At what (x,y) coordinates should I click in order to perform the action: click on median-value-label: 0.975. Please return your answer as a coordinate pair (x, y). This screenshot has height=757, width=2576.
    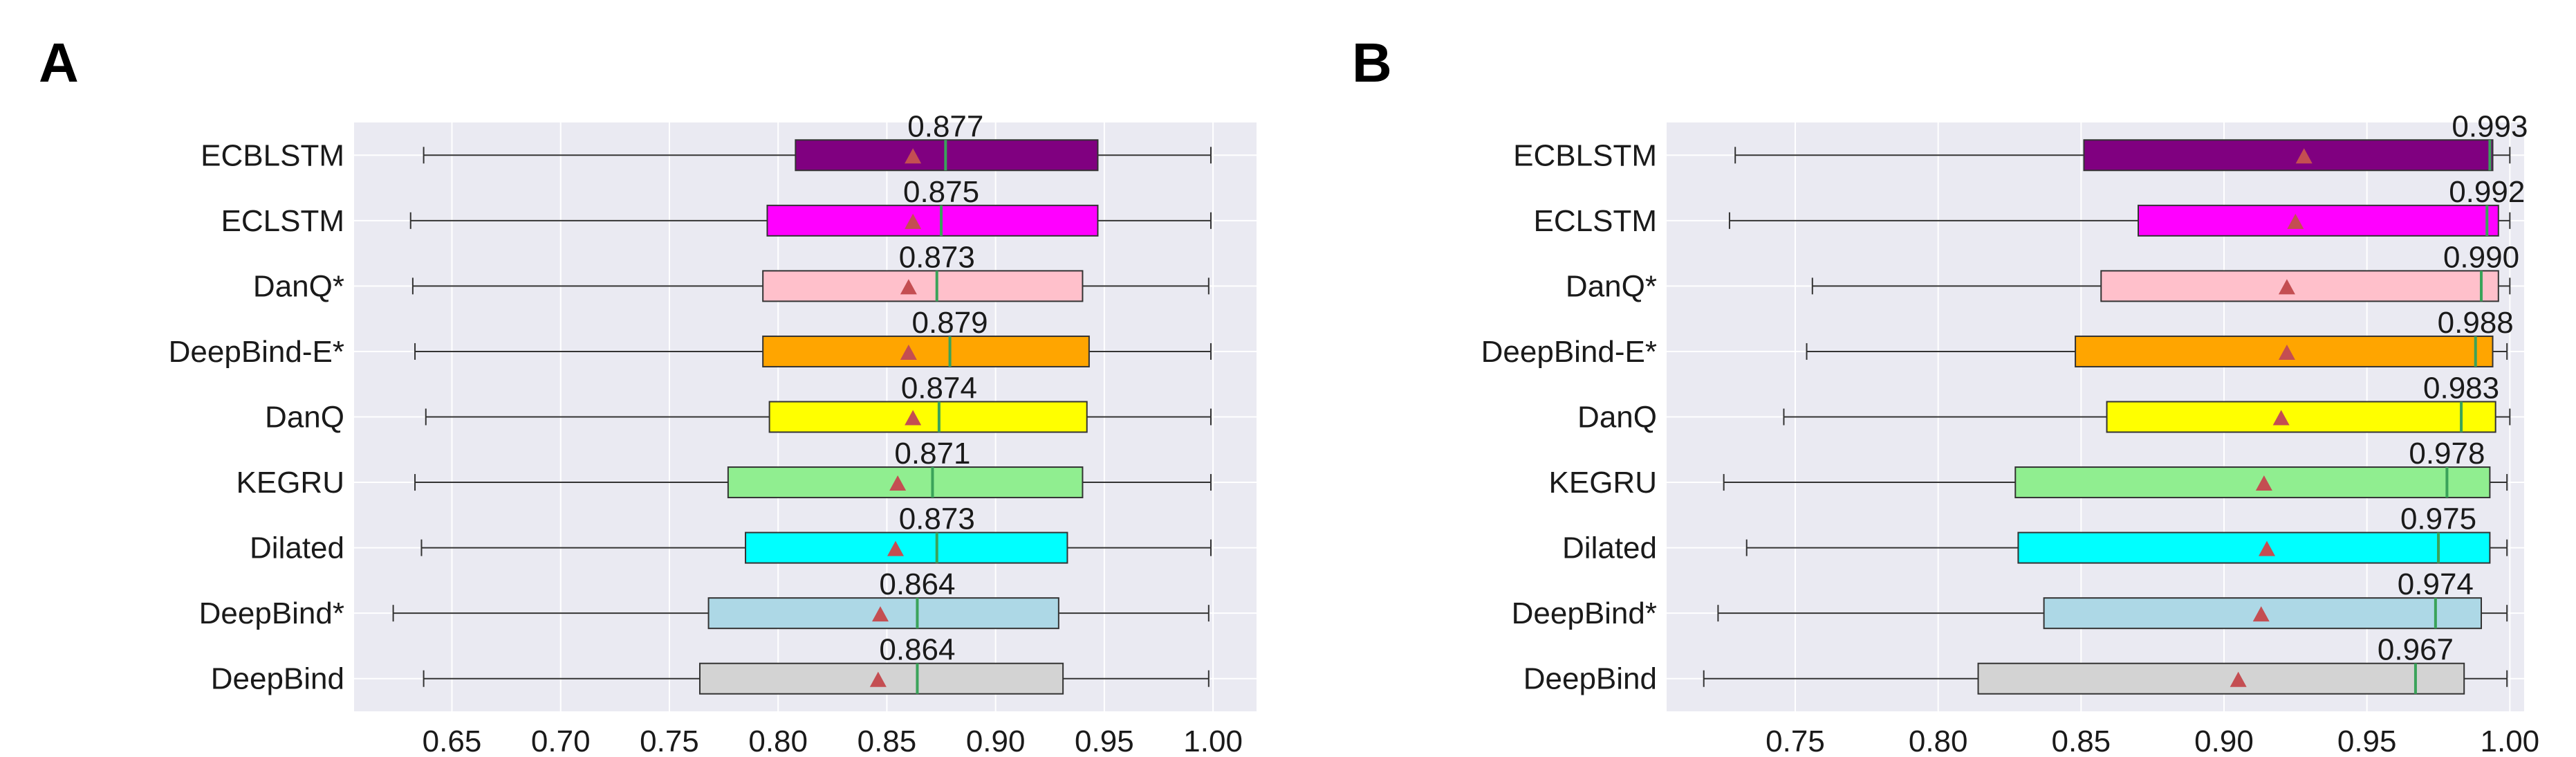
    Looking at the image, I should click on (2438, 519).